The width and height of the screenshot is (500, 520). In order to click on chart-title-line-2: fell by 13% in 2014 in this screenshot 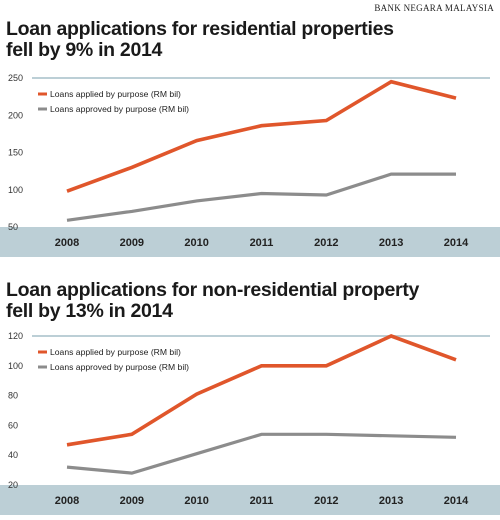, I will do `click(246, 311)`.